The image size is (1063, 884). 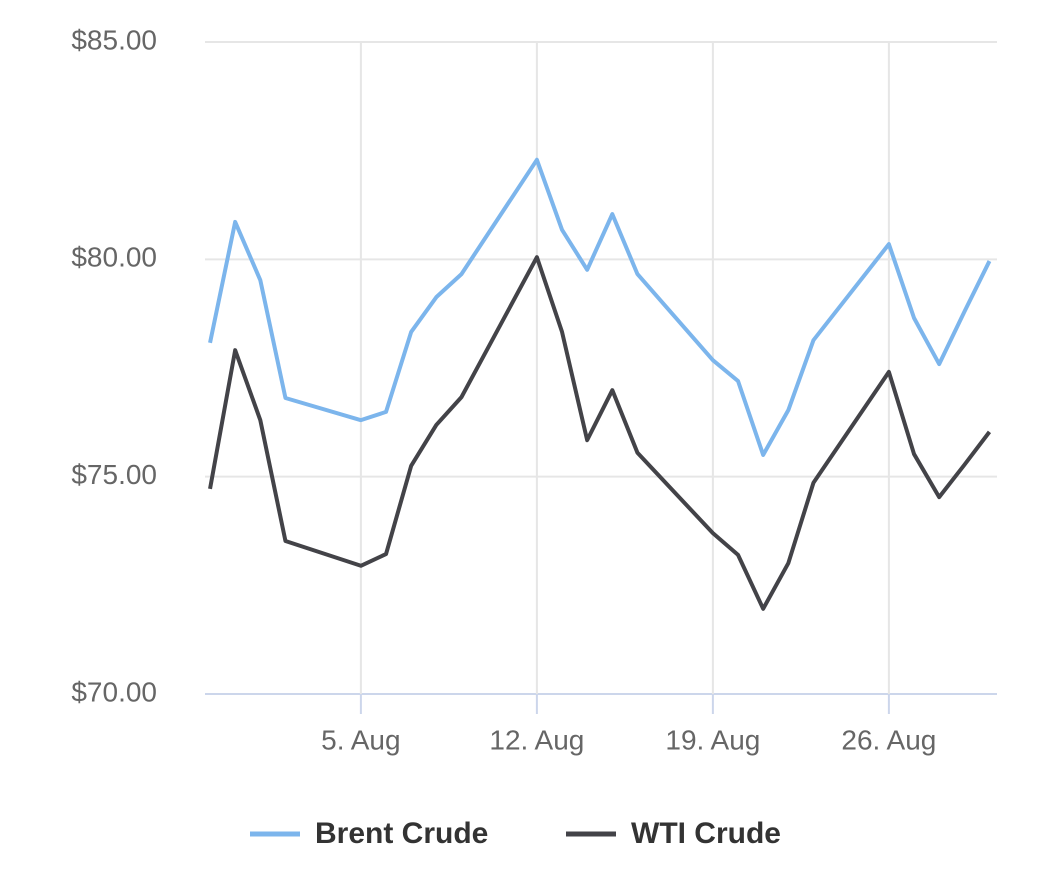 I want to click on y-tick-label: $70.00, so click(x=114, y=691).